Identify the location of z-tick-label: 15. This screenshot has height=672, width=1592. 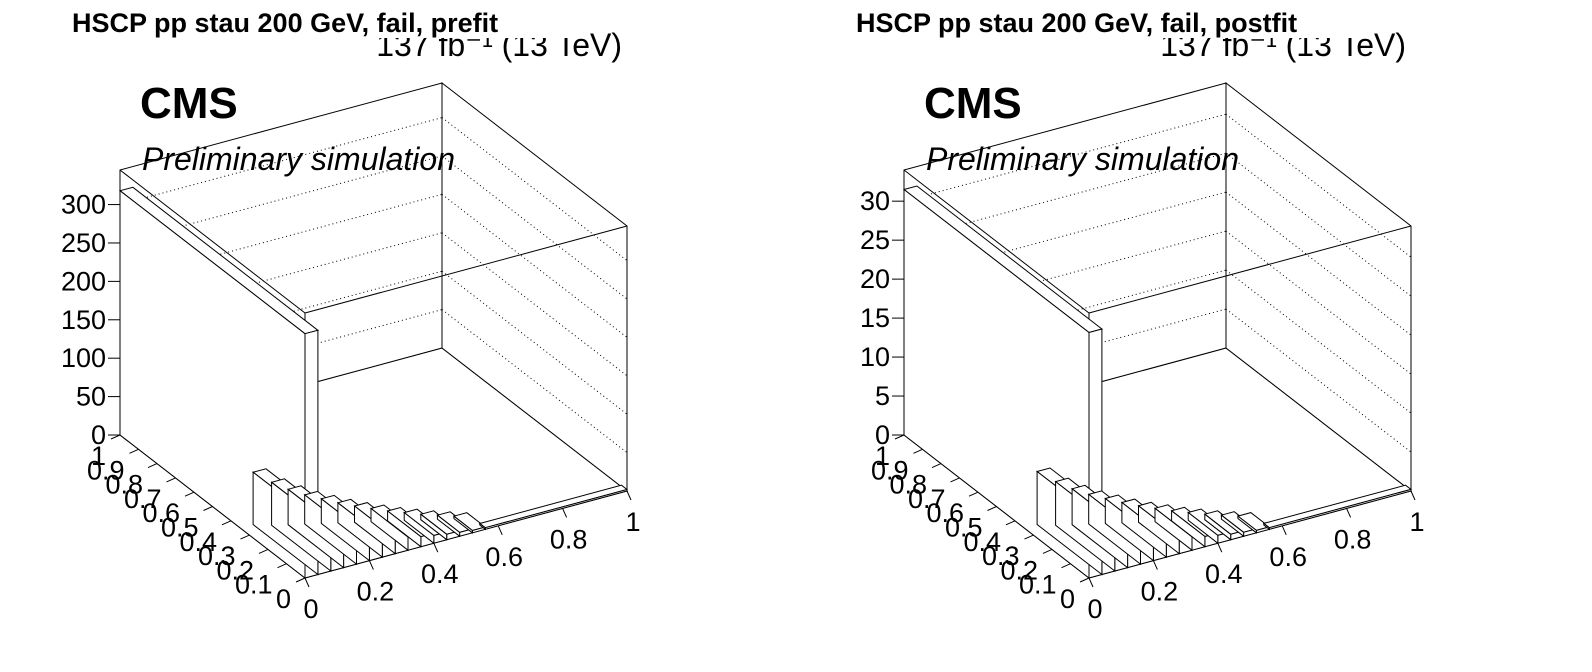
(875, 318).